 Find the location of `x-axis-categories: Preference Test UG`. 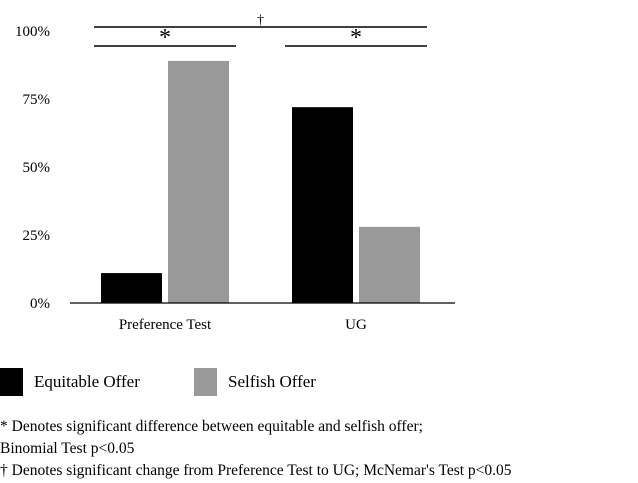

x-axis-categories: Preference Test UG is located at coordinates (243, 325).